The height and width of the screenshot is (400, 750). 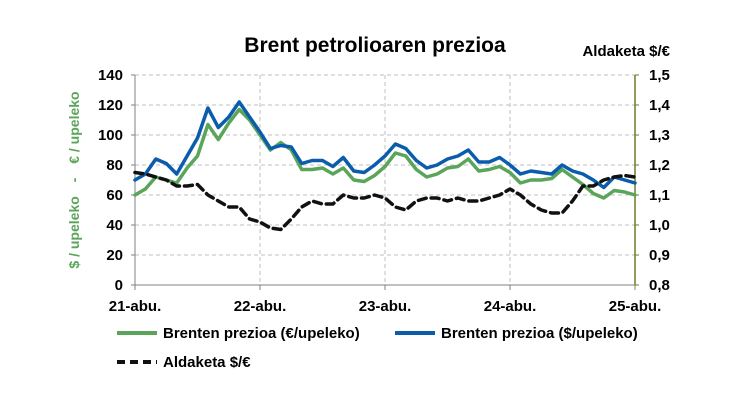 I want to click on legend-label-fx: Aldaketa $/€, so click(x=207, y=362).